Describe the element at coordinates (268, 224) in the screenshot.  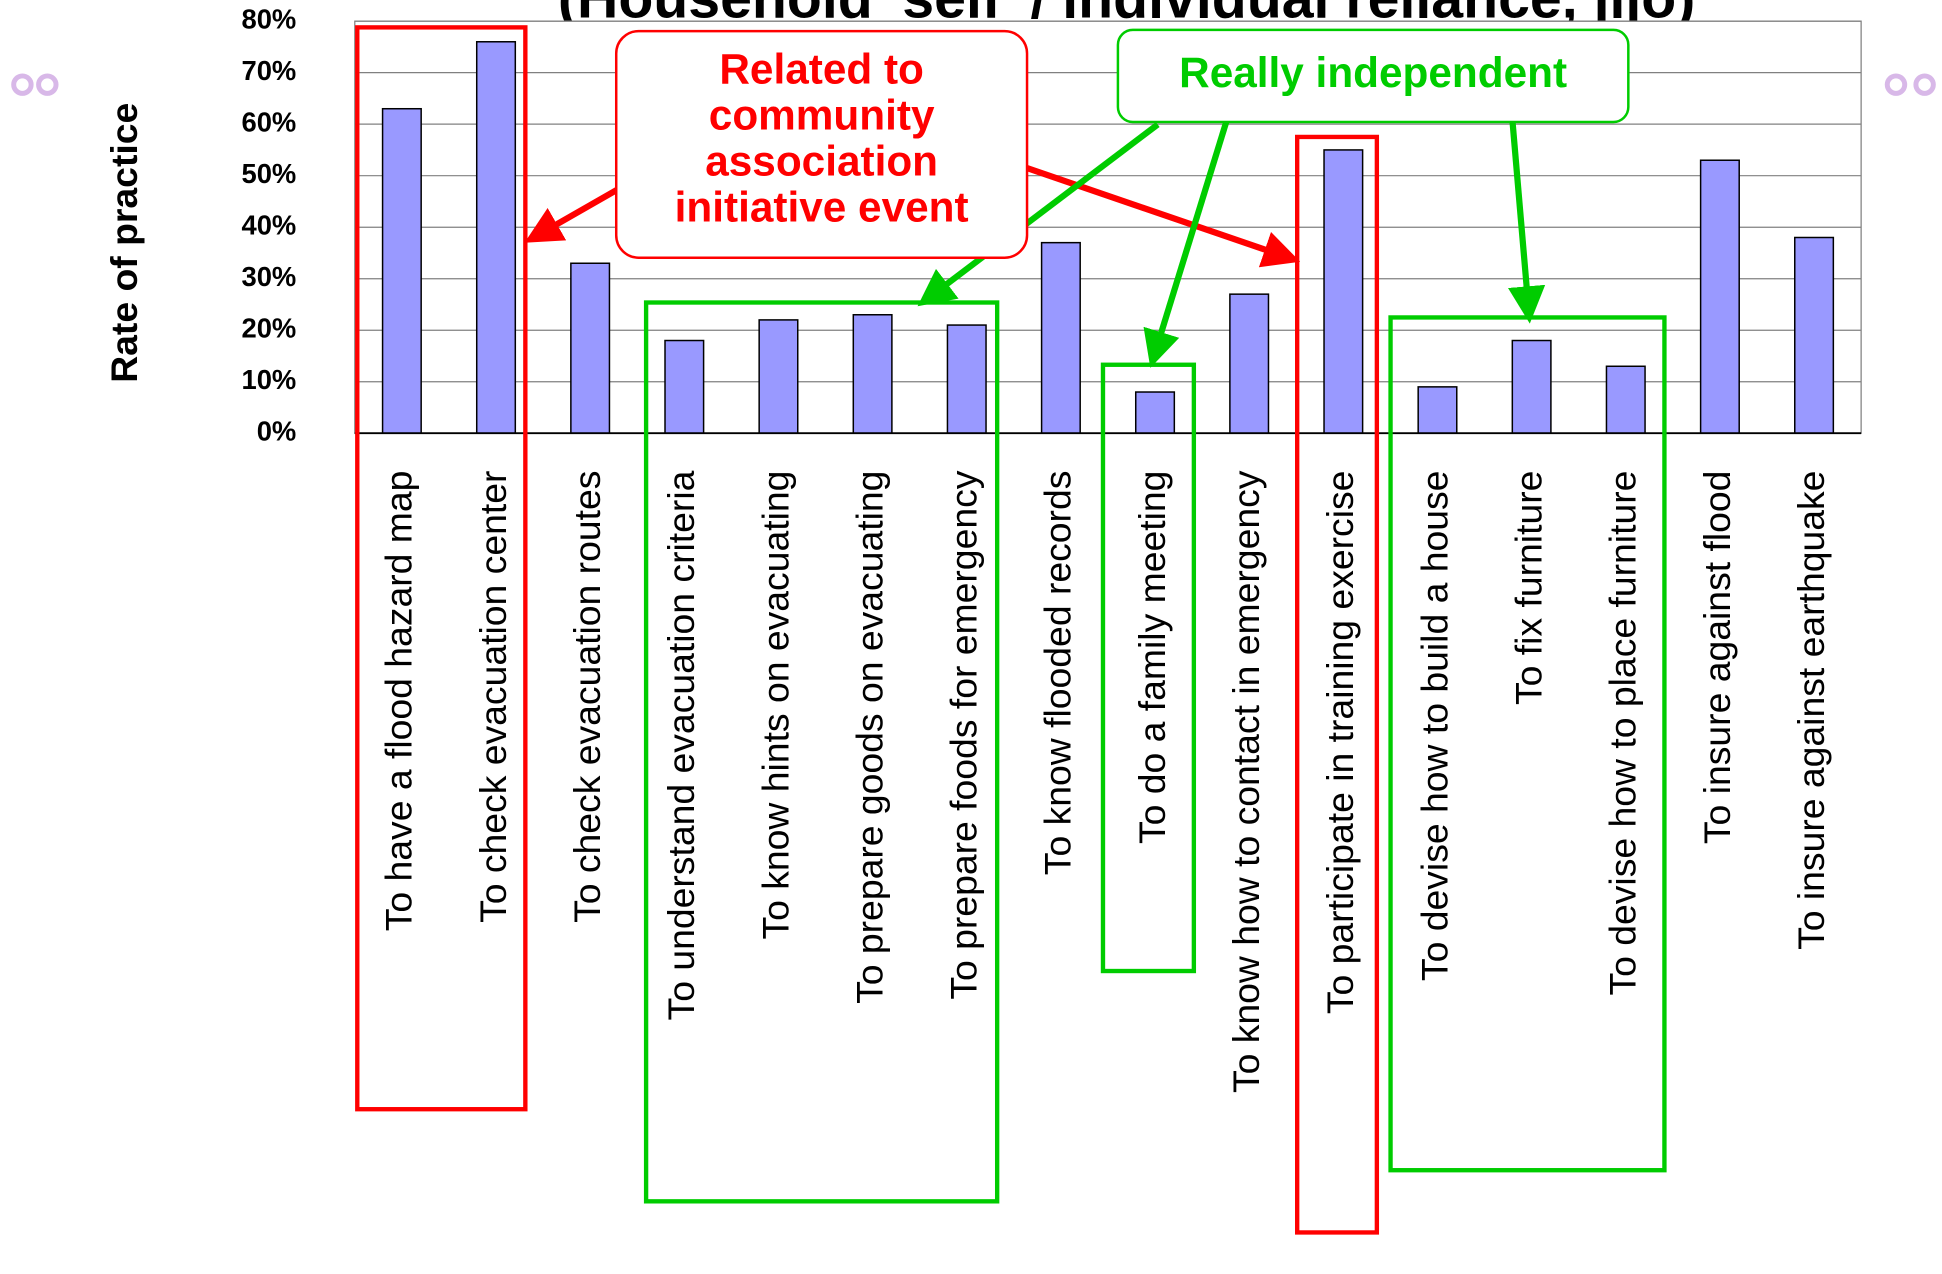
I see `y-tick-label: 40%` at that location.